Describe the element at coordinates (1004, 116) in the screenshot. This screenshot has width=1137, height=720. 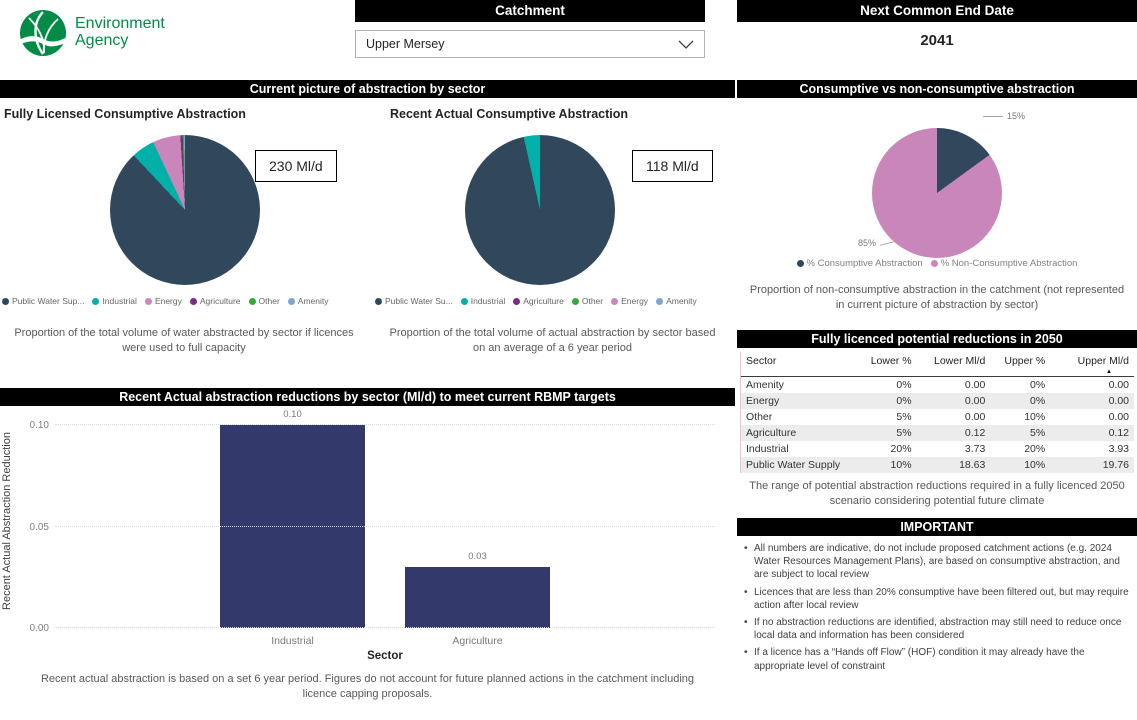
I see `consumptive-data-label: 15%` at that location.